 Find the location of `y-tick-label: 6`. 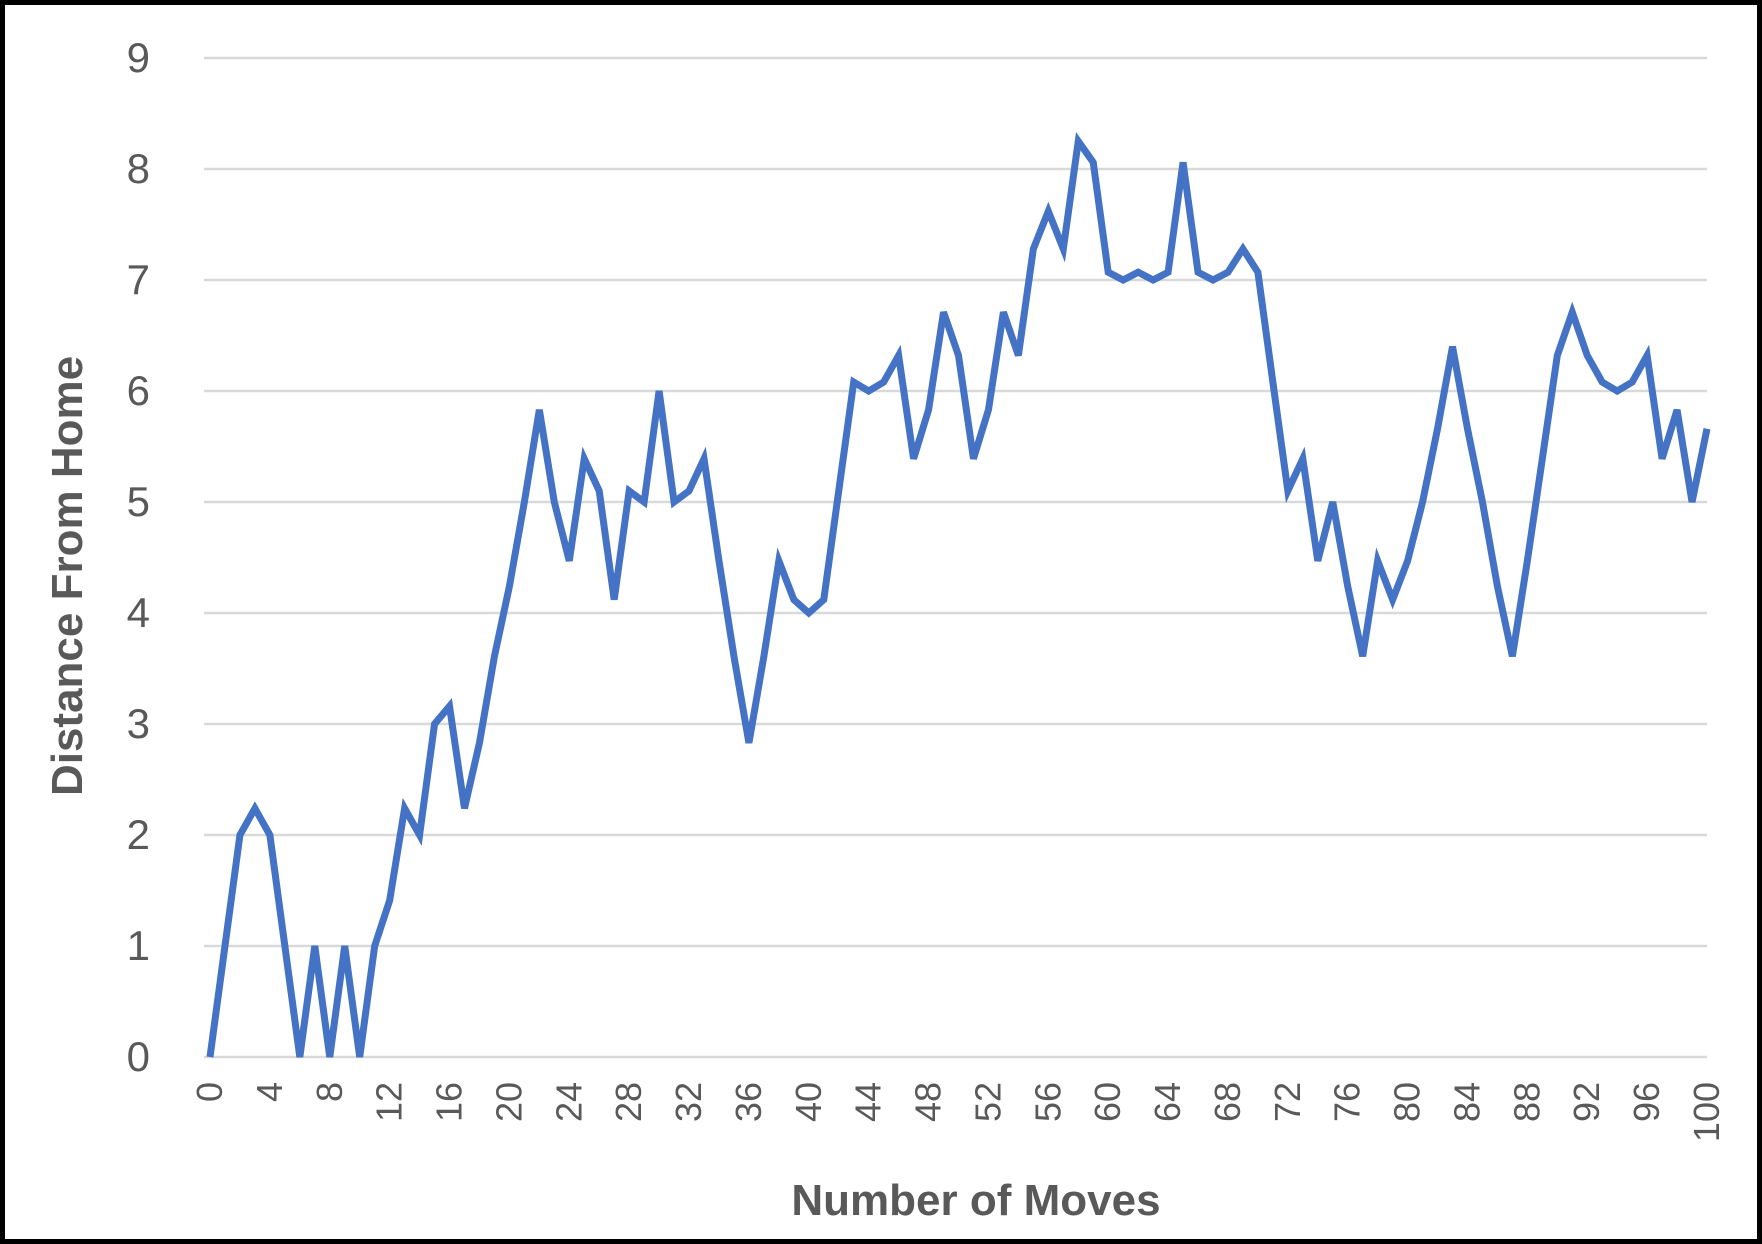

y-tick-label: 6 is located at coordinates (138, 390).